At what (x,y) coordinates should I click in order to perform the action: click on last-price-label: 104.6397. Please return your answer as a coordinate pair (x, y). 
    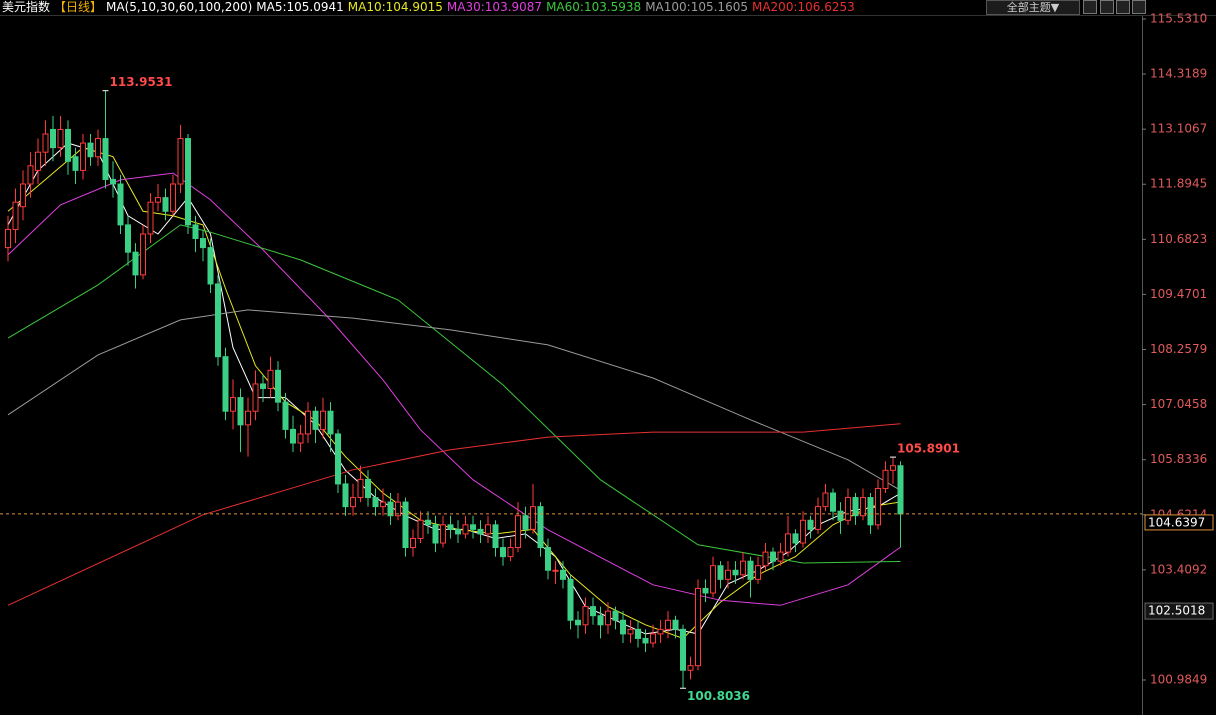
    Looking at the image, I should click on (1176, 522).